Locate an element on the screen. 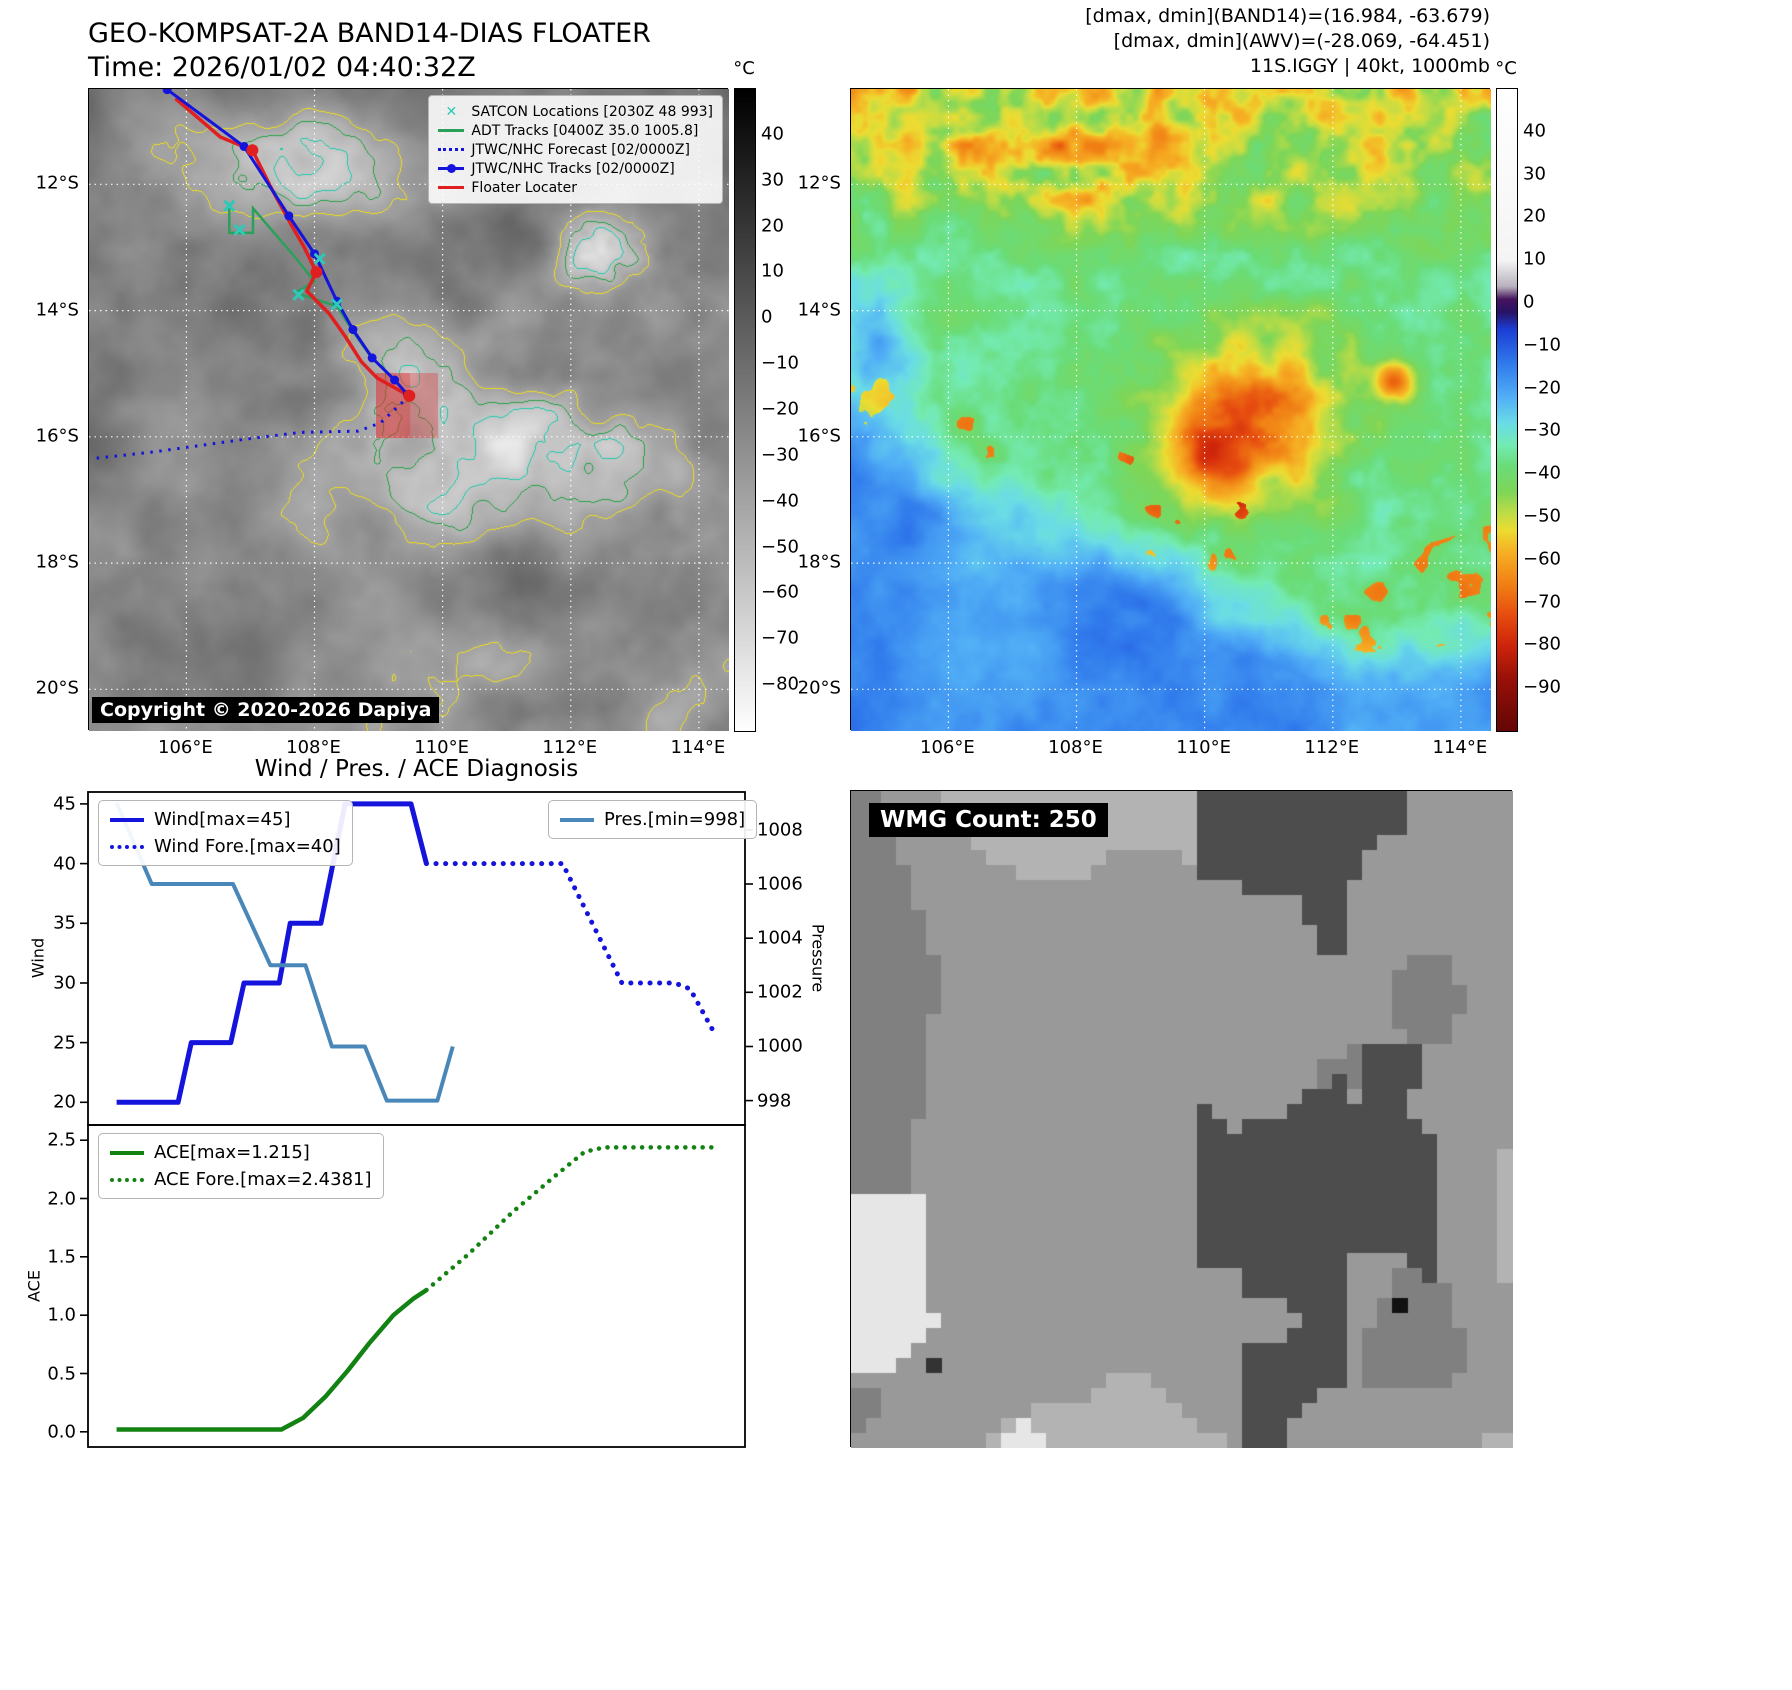 This screenshot has width=1792, height=1690. axis-tick-label: 45 is located at coordinates (64, 804).